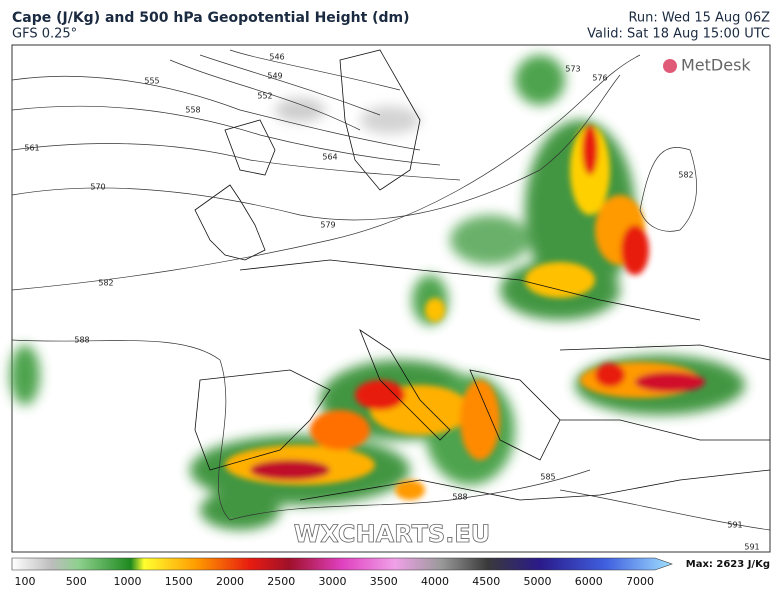 The width and height of the screenshot is (782, 600). What do you see at coordinates (678, 34) in the screenshot?
I see `valid-time: Valid: Sat 18 Aug 15:00 UTC` at bounding box center [678, 34].